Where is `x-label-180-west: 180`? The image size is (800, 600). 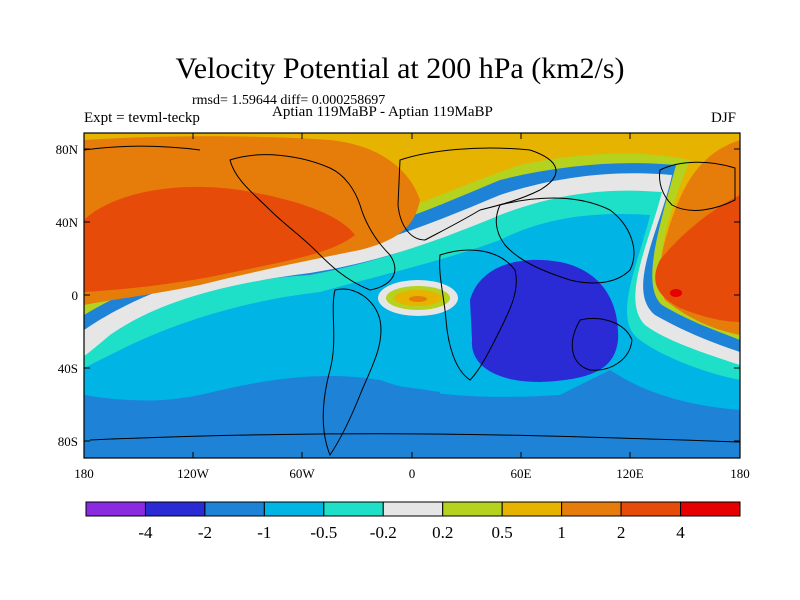
x-label-180-west: 180 is located at coordinates (84, 473).